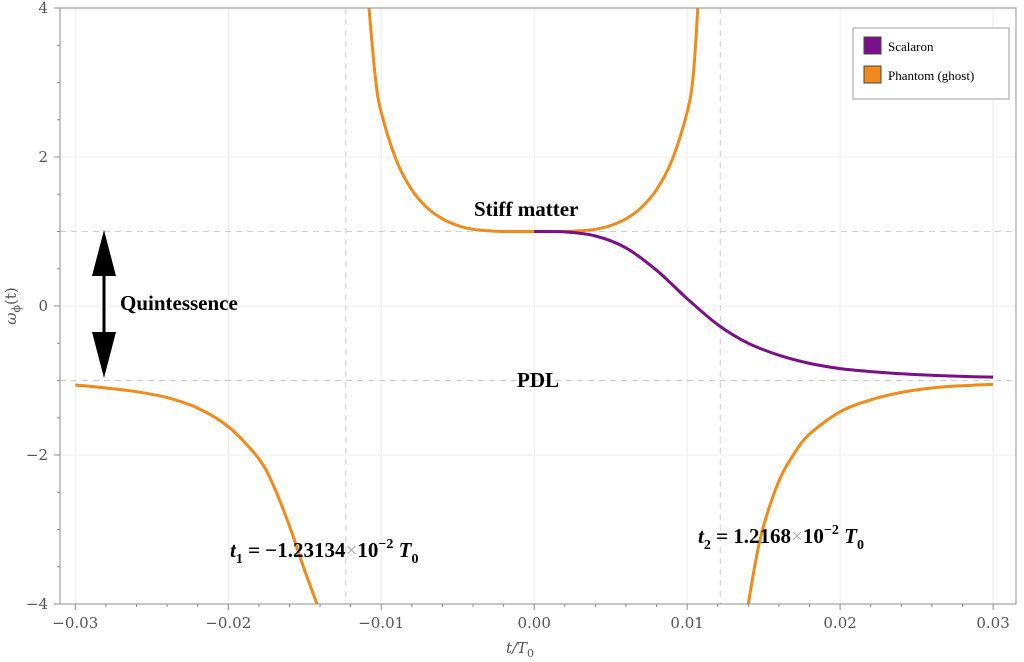 The width and height of the screenshot is (1024, 662). Describe the element at coordinates (37, 604) in the screenshot. I see `y-tick-label-0: −4` at that location.